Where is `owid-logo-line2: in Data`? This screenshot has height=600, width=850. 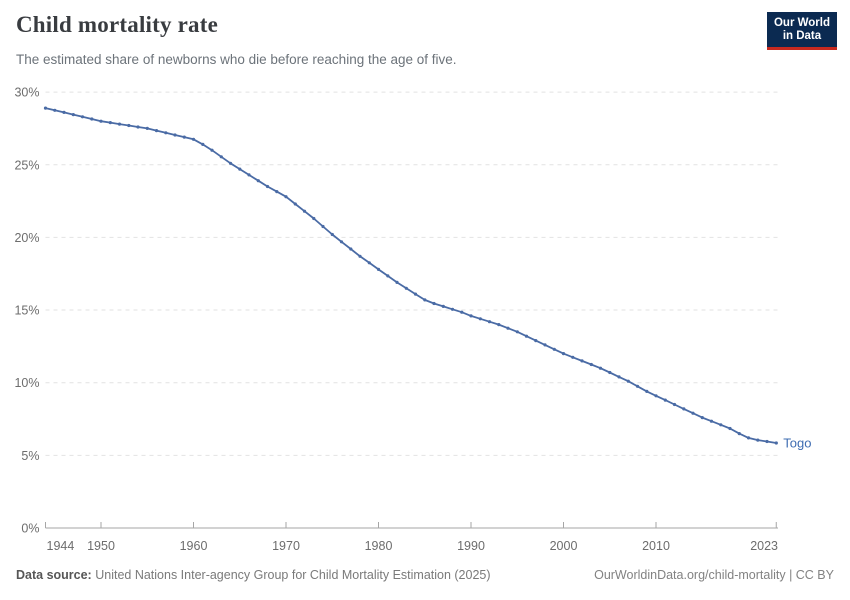
owid-logo-line2: in Data is located at coordinates (802, 36).